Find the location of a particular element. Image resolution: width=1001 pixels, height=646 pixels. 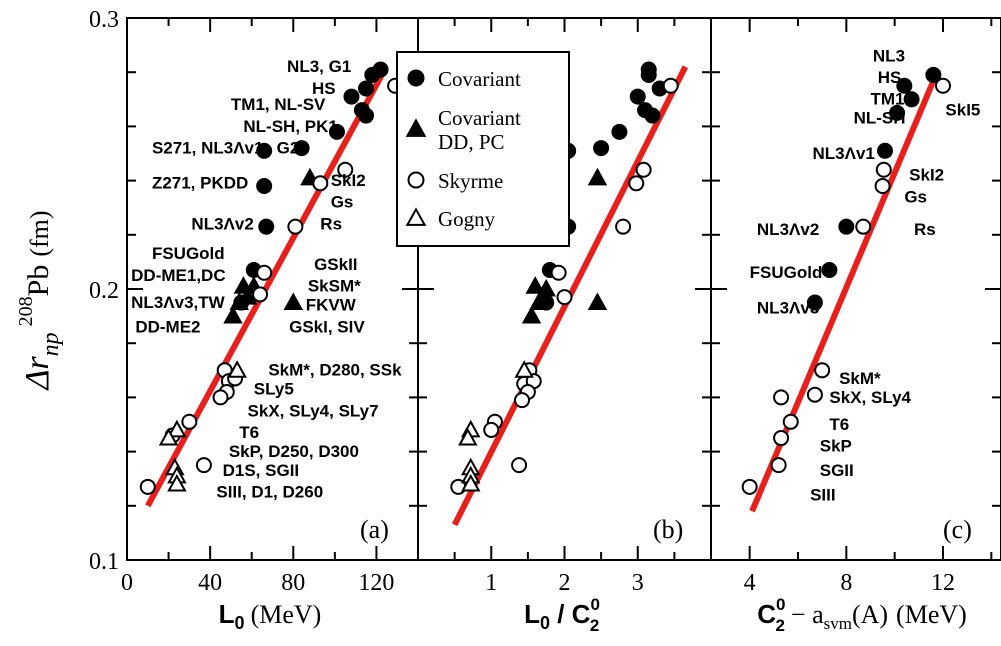

series-covariant-dd-pc is located at coordinates (564, 245).